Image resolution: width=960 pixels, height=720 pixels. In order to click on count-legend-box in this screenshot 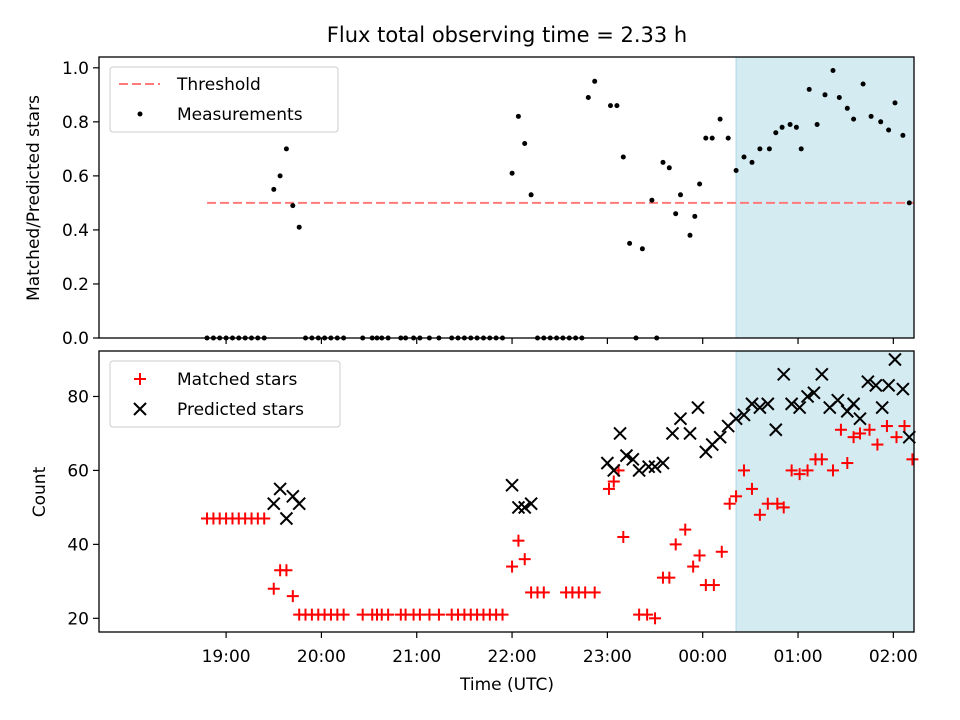, I will do `click(225, 394)`.